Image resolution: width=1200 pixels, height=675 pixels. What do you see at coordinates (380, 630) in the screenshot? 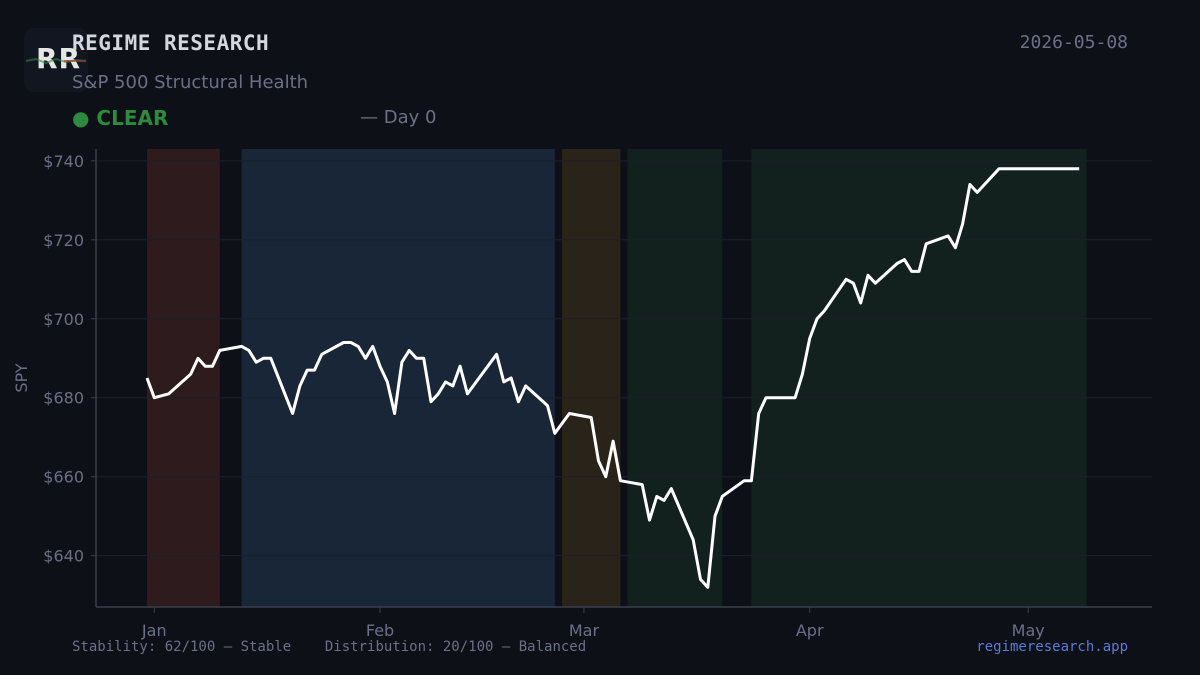
I see `x-tick-label: Feb` at bounding box center [380, 630].